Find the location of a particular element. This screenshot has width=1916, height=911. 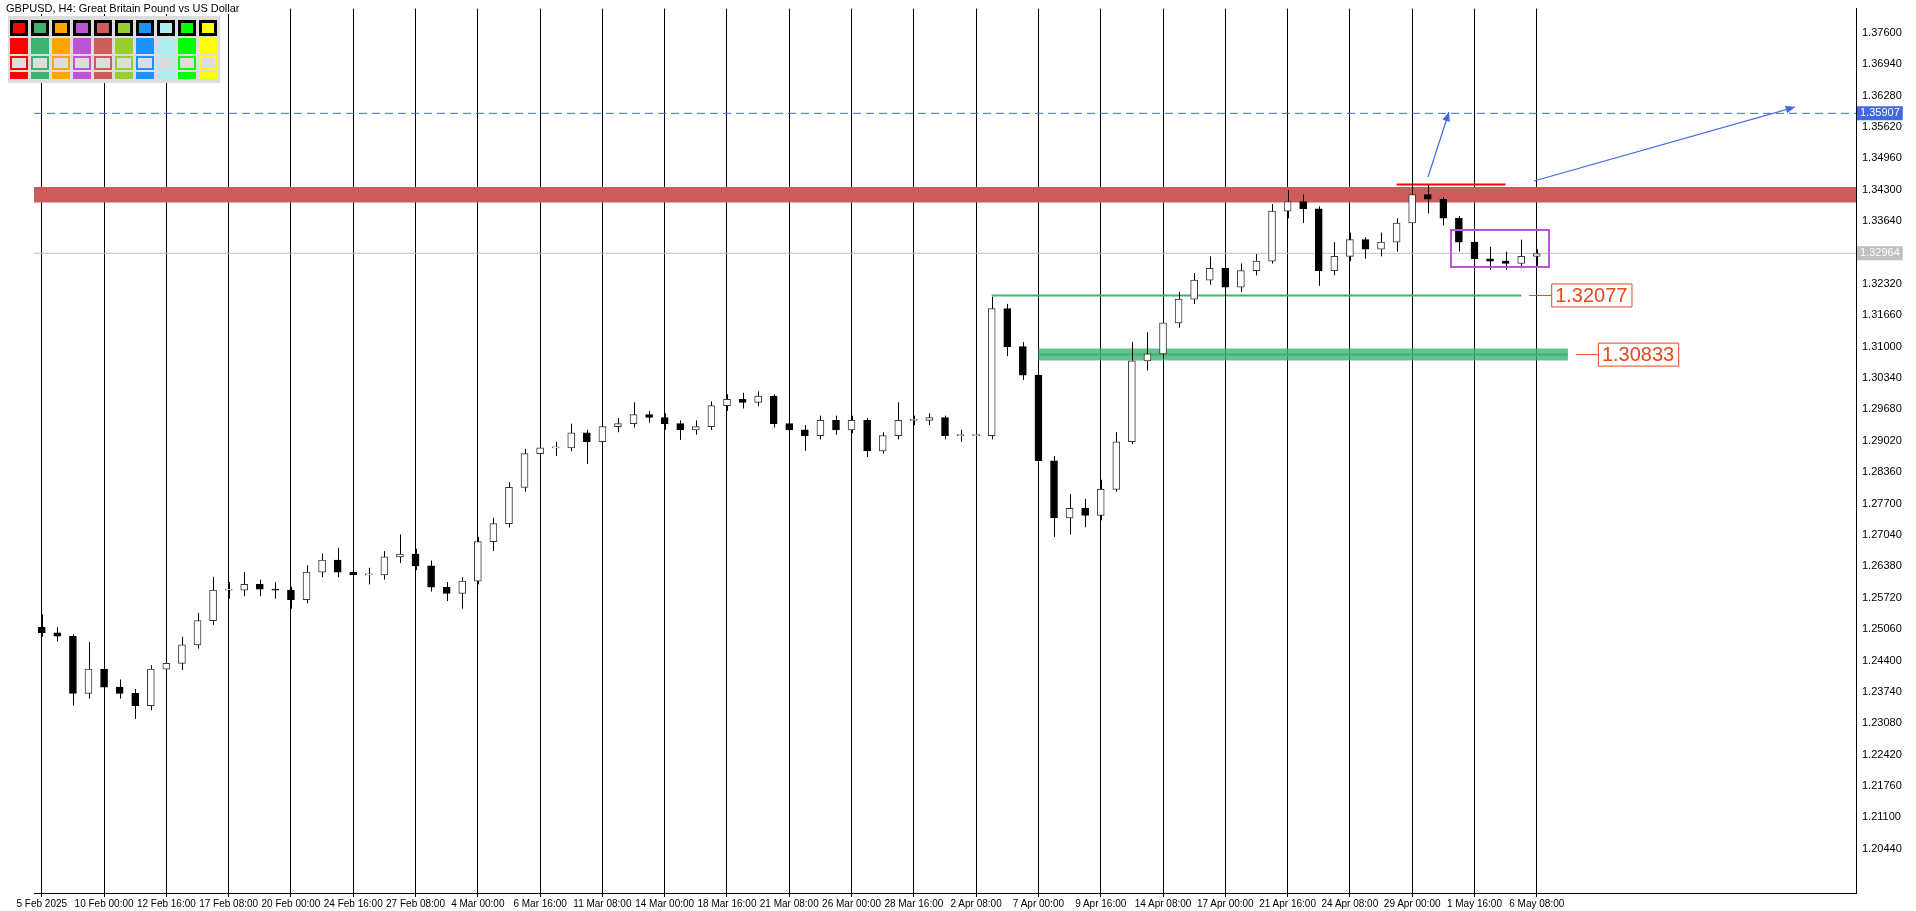

x-tick-label: 14 Apr 08:00 is located at coordinates (1163, 903).